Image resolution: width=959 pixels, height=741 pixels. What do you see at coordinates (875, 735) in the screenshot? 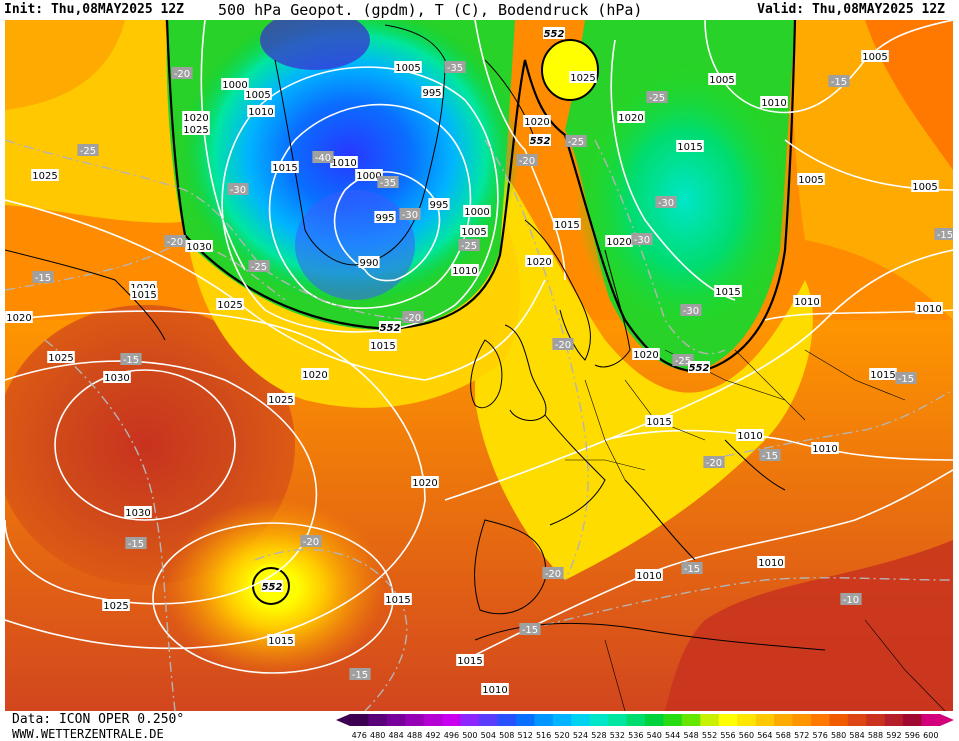
I see `scale-value: 588` at bounding box center [875, 735].